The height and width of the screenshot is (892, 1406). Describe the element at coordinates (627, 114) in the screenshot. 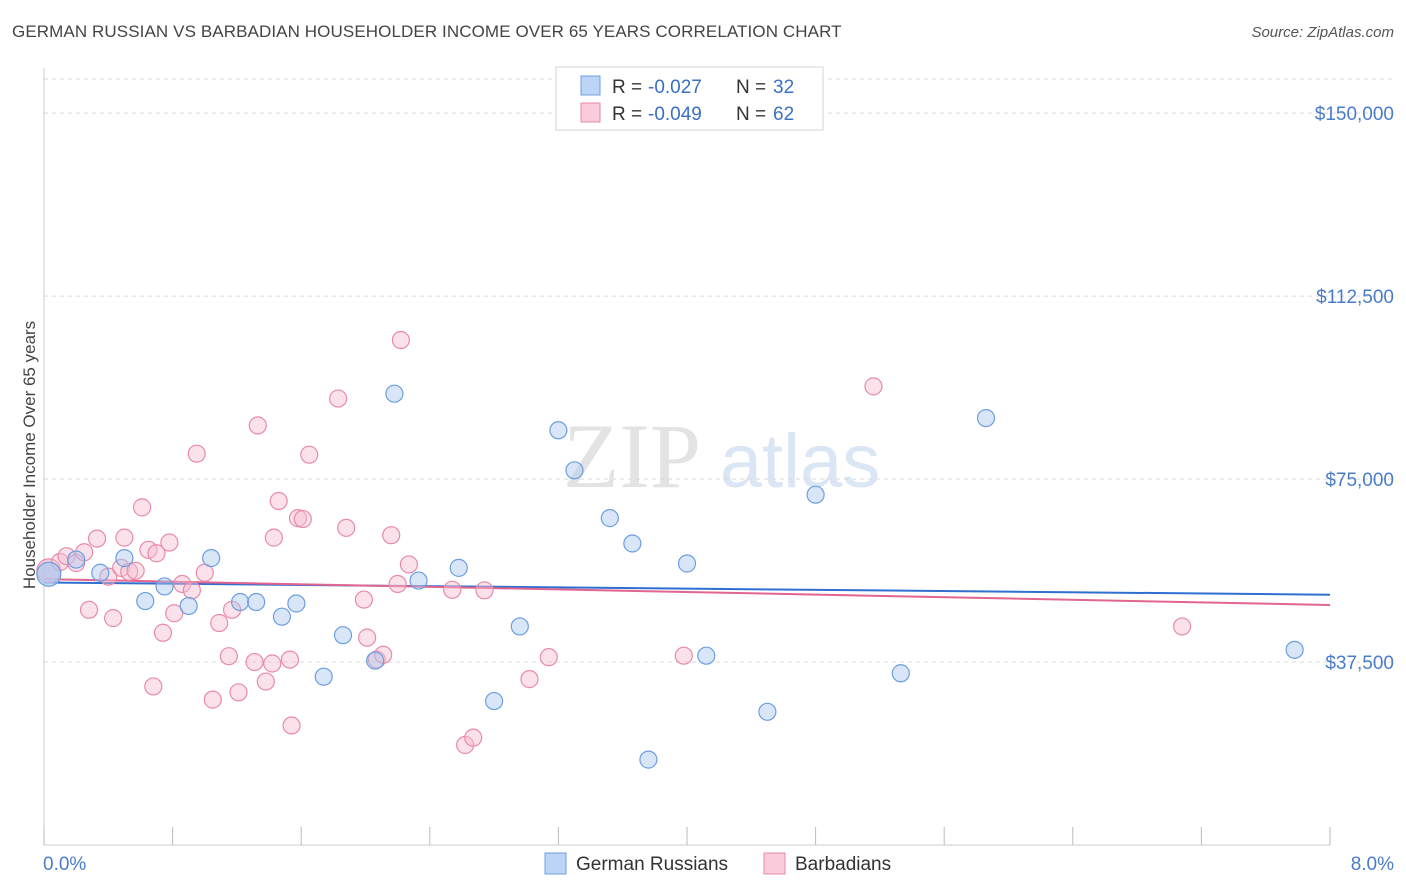

I see `legend-r-label-2: R =` at that location.